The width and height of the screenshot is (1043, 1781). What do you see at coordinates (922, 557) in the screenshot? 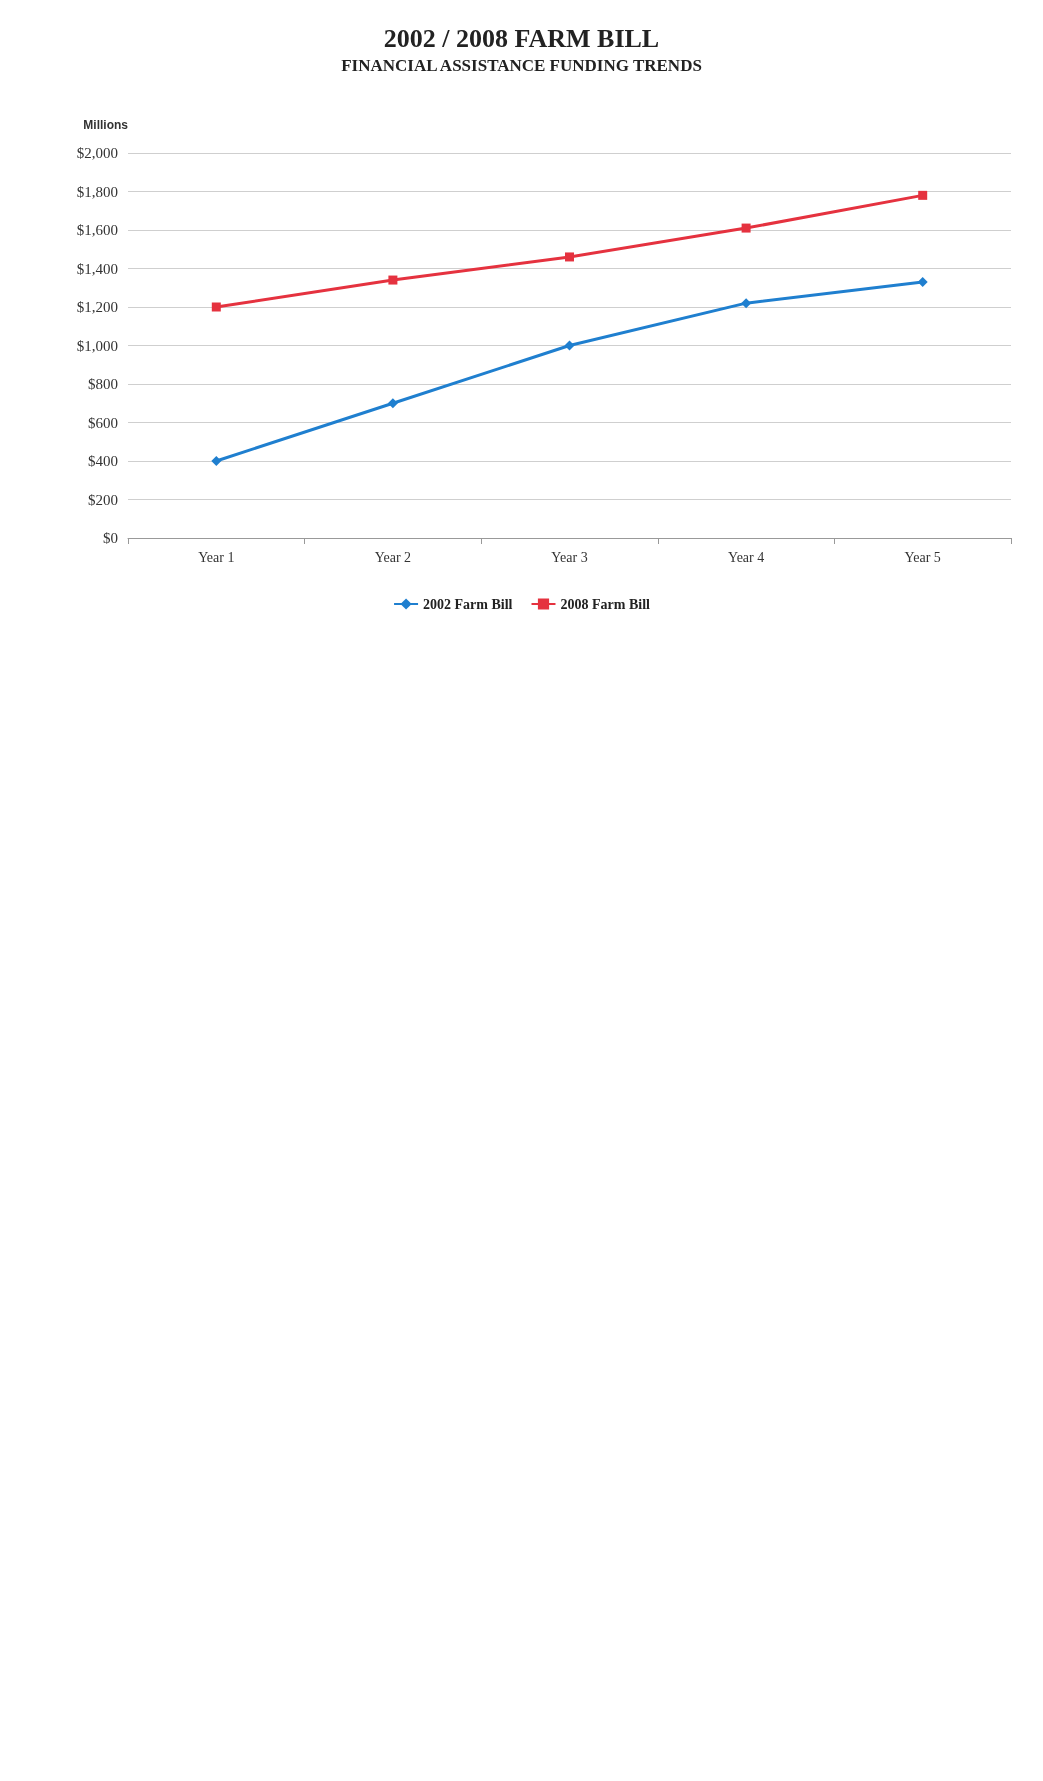
I see `x-tick-label: Year 5` at bounding box center [922, 557].